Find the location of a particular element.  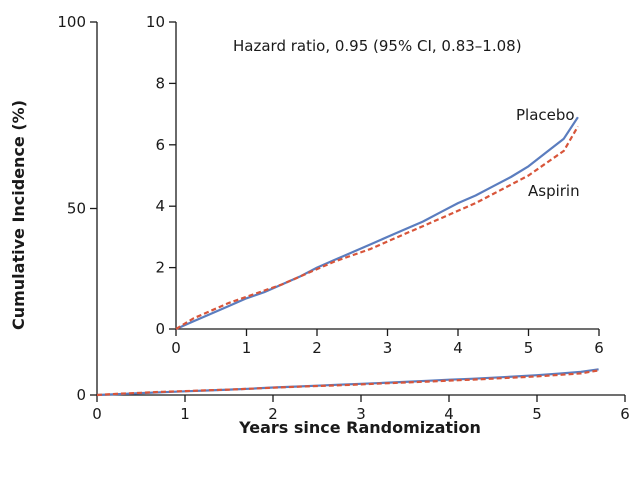

main-y-tick-label: 0 is located at coordinates (81, 395).